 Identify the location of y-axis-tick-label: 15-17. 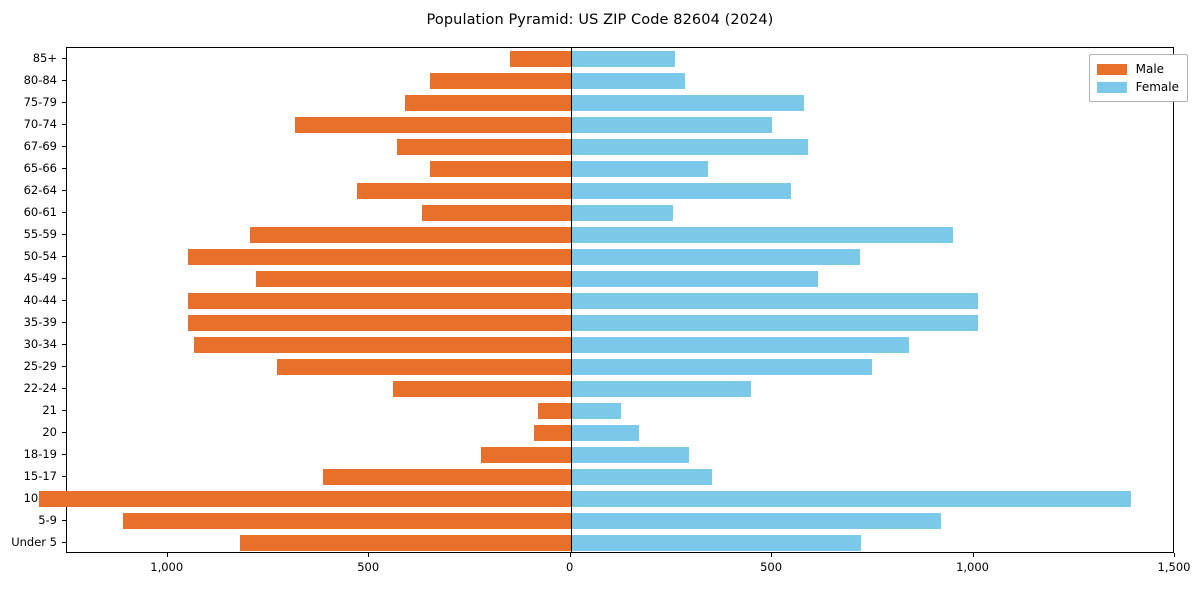
(40, 476).